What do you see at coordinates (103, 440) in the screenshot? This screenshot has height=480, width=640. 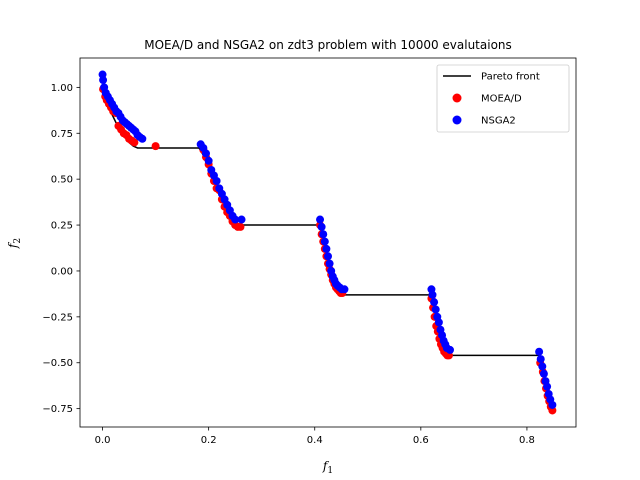 I see `x-tick-label: 0.0` at bounding box center [103, 440].